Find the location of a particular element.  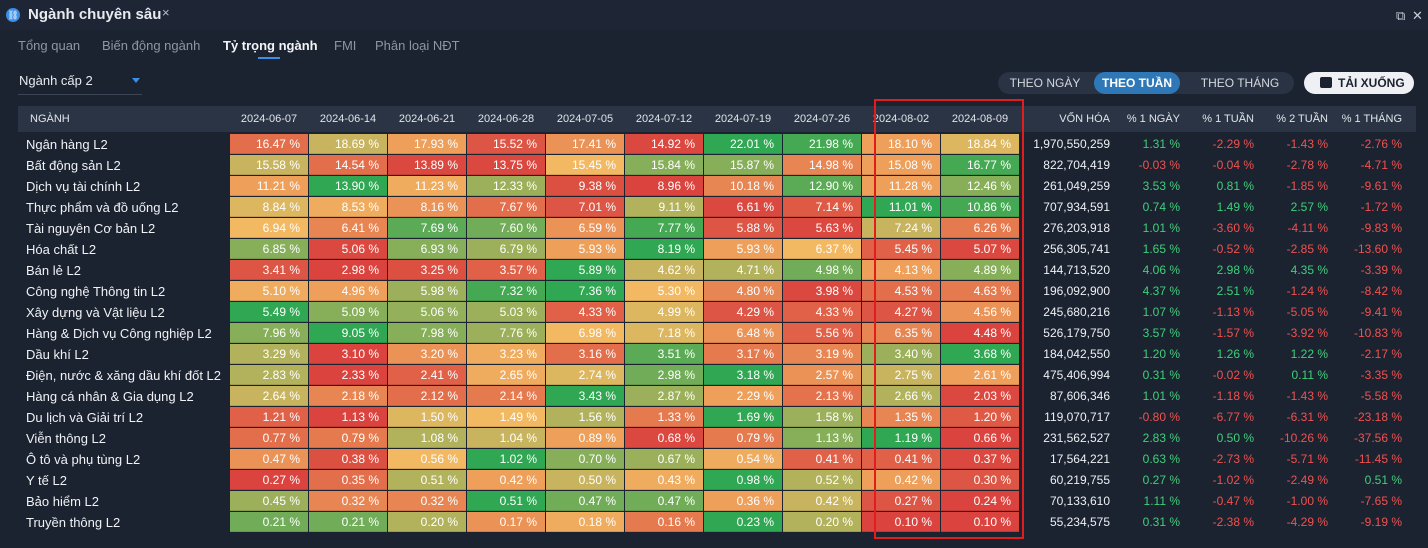

weight-cell: 22.01 % is located at coordinates (743, 144).